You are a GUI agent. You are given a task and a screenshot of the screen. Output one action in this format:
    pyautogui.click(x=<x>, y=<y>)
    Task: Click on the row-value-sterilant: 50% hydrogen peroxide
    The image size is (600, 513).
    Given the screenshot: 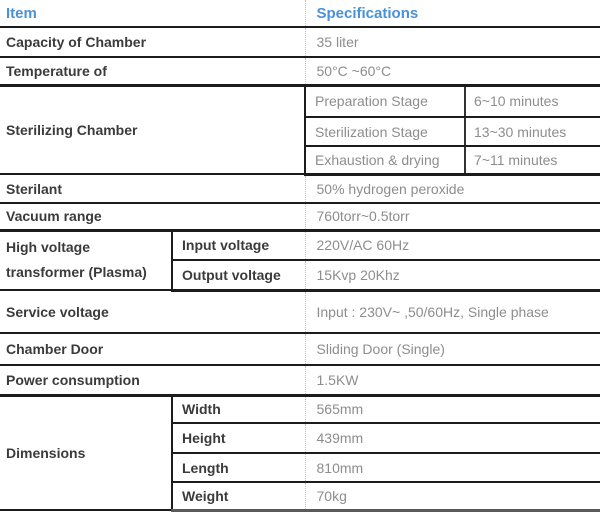 What is the action you would take?
    pyautogui.click(x=452, y=189)
    